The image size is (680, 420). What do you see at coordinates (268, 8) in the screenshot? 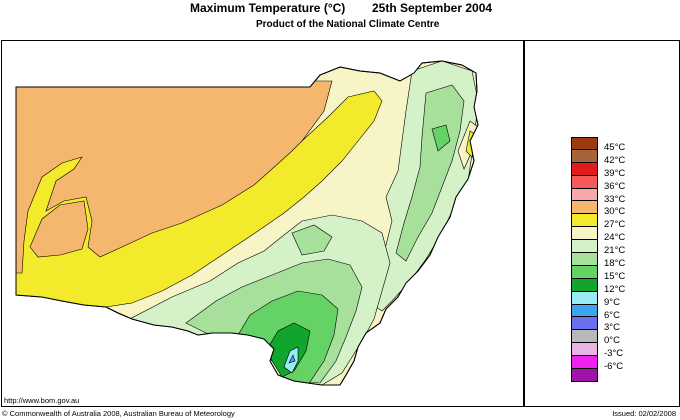
I see `title-text: Maximum Temperature (°C)` at bounding box center [268, 8].